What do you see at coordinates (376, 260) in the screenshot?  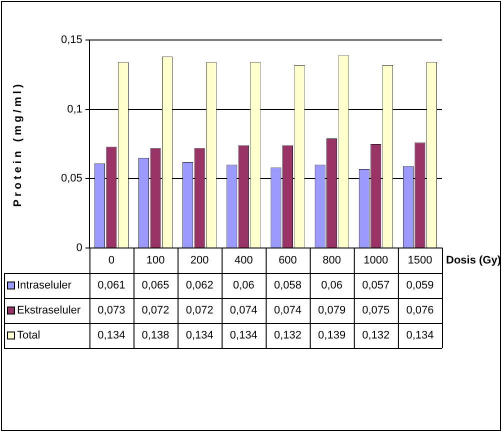 I see `x-tick-label: 1000` at bounding box center [376, 260].